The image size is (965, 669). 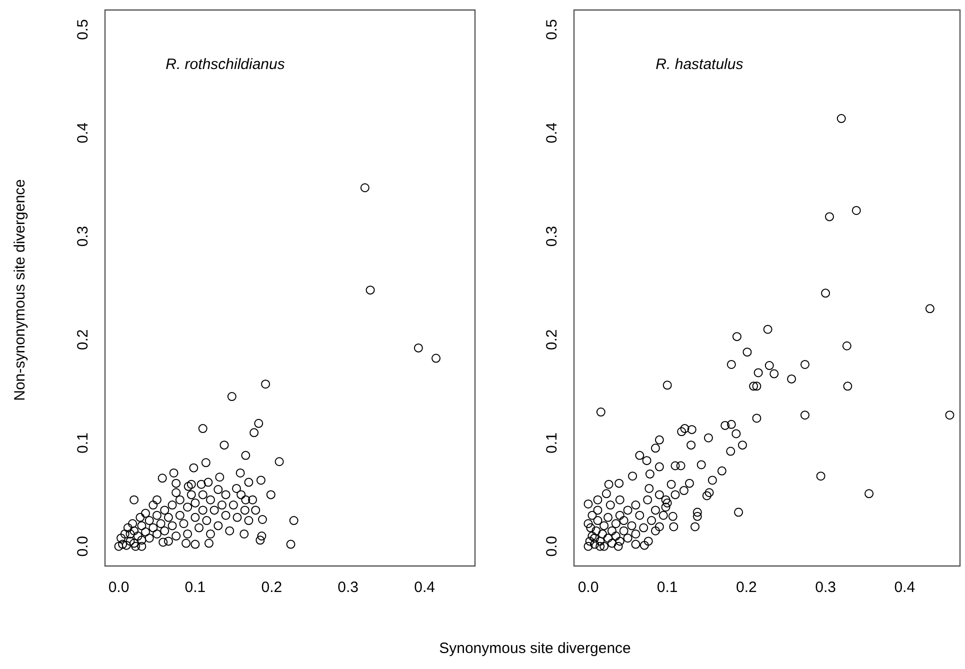 What do you see at coordinates (20, 290) in the screenshot?
I see `y-axis-title: Non-synonymous site divergence` at bounding box center [20, 290].